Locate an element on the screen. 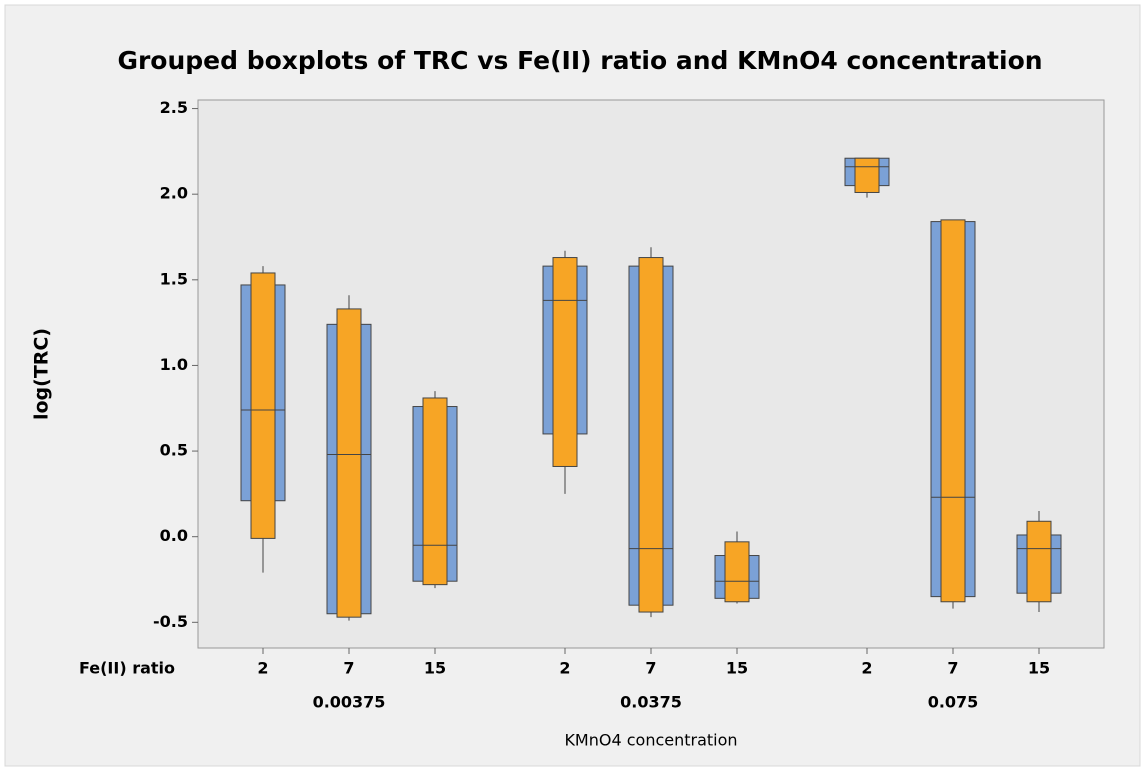 The width and height of the screenshot is (1145, 771). y-tick-label: -0.5 is located at coordinates (170, 621).